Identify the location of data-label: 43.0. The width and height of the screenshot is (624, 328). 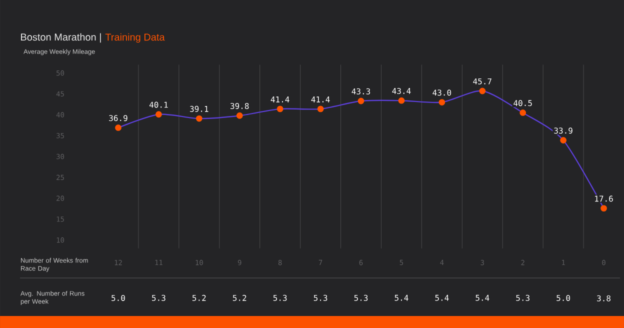
(442, 93).